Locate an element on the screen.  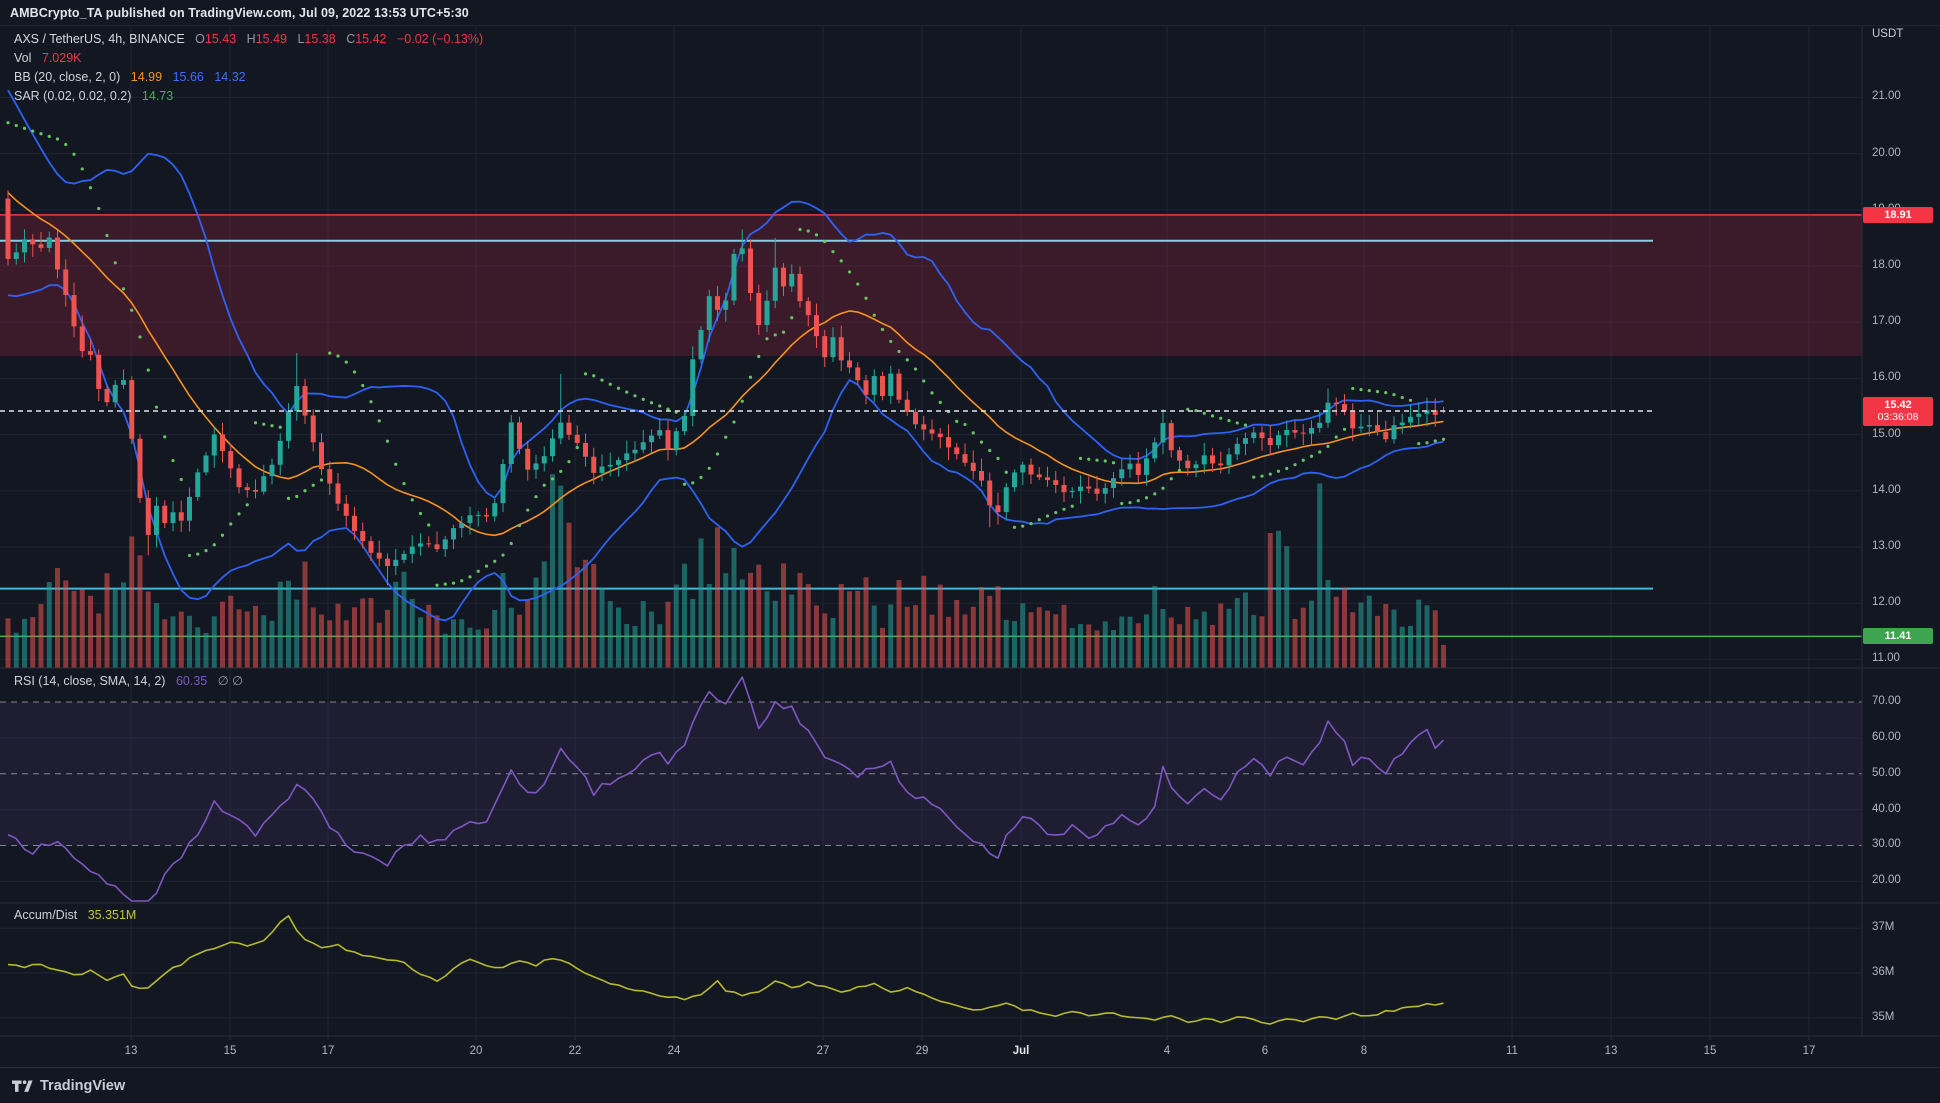
bb-lower-value: 14.32 is located at coordinates (230, 77).